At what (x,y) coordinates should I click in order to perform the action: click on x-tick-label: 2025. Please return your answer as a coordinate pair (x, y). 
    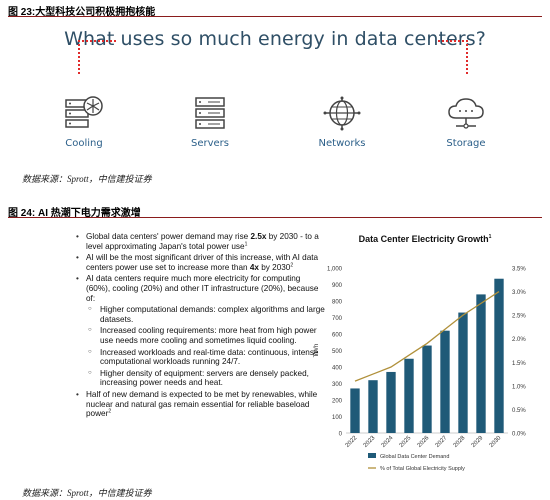
    Looking at the image, I should click on (406, 442).